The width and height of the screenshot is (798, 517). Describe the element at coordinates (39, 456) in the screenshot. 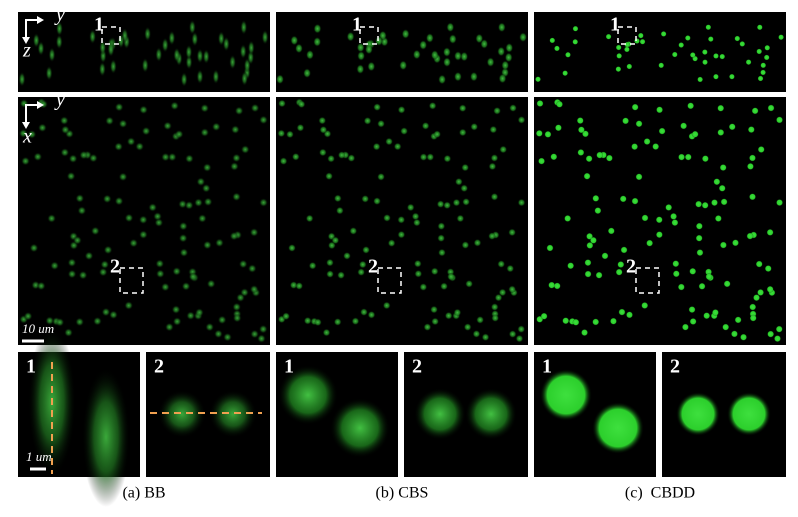

I see `scale-label: 1 um` at that location.